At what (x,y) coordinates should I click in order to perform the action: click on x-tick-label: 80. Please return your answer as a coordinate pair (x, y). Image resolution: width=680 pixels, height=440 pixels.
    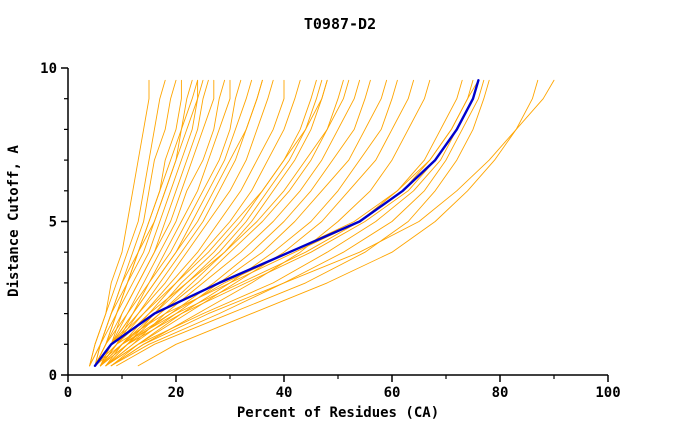
    Looking at the image, I should click on (500, 393).